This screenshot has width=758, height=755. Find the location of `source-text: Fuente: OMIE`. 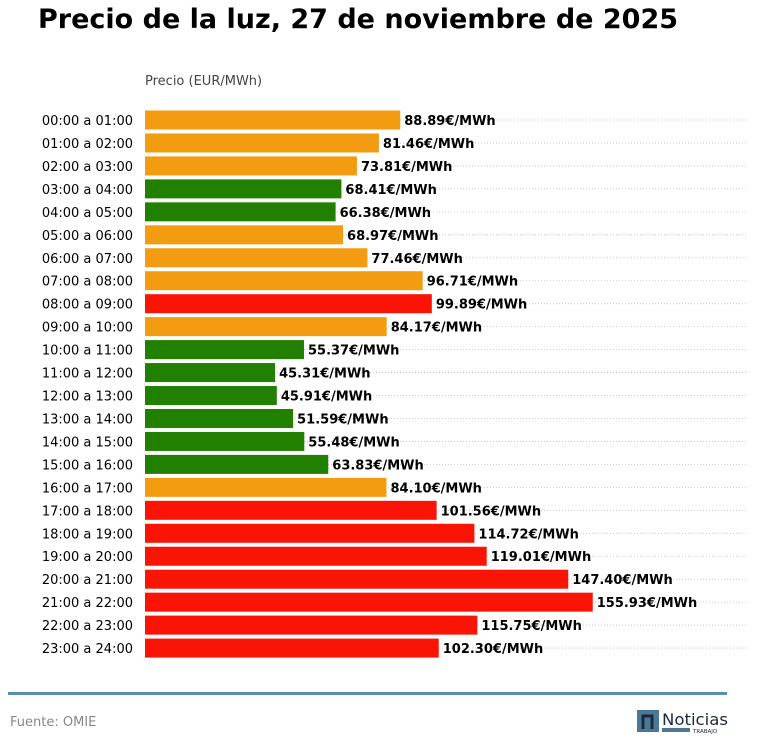

source-text: Fuente: OMIE is located at coordinates (53, 722).